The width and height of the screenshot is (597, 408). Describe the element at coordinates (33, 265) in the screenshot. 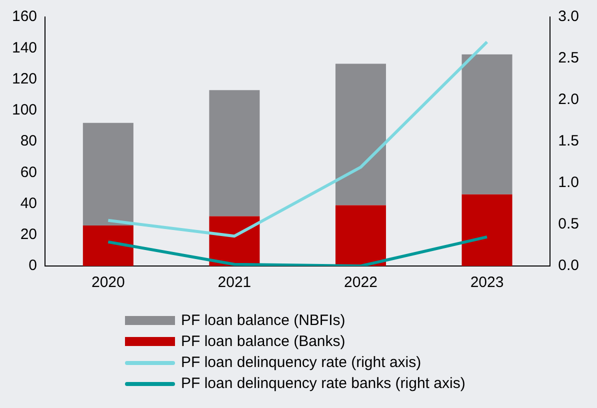

I see `y-tick-label: 0` at that location.